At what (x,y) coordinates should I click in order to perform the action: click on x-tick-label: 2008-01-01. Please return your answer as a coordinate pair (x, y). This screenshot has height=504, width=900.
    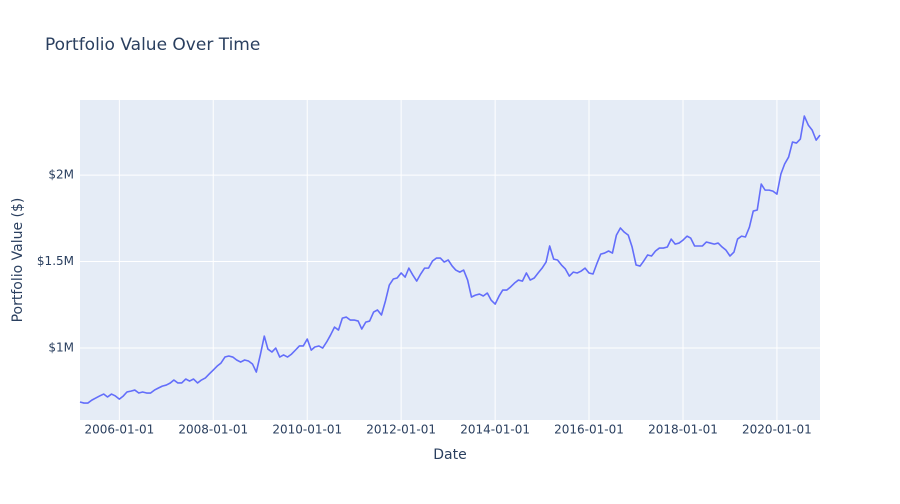
    Looking at the image, I should click on (213, 430).